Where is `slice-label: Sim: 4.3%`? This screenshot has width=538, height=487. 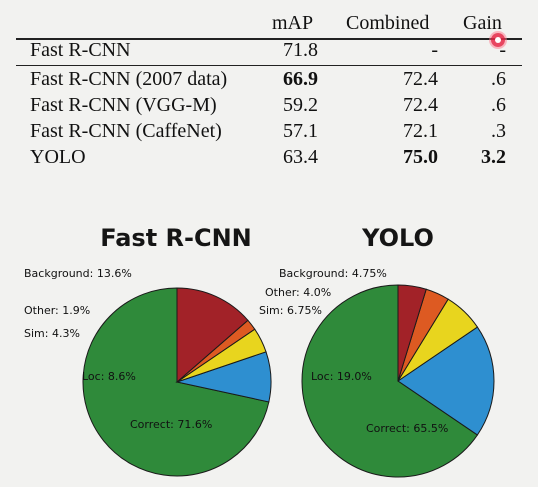 slice-label: Sim: 4.3% is located at coordinates (52, 333).